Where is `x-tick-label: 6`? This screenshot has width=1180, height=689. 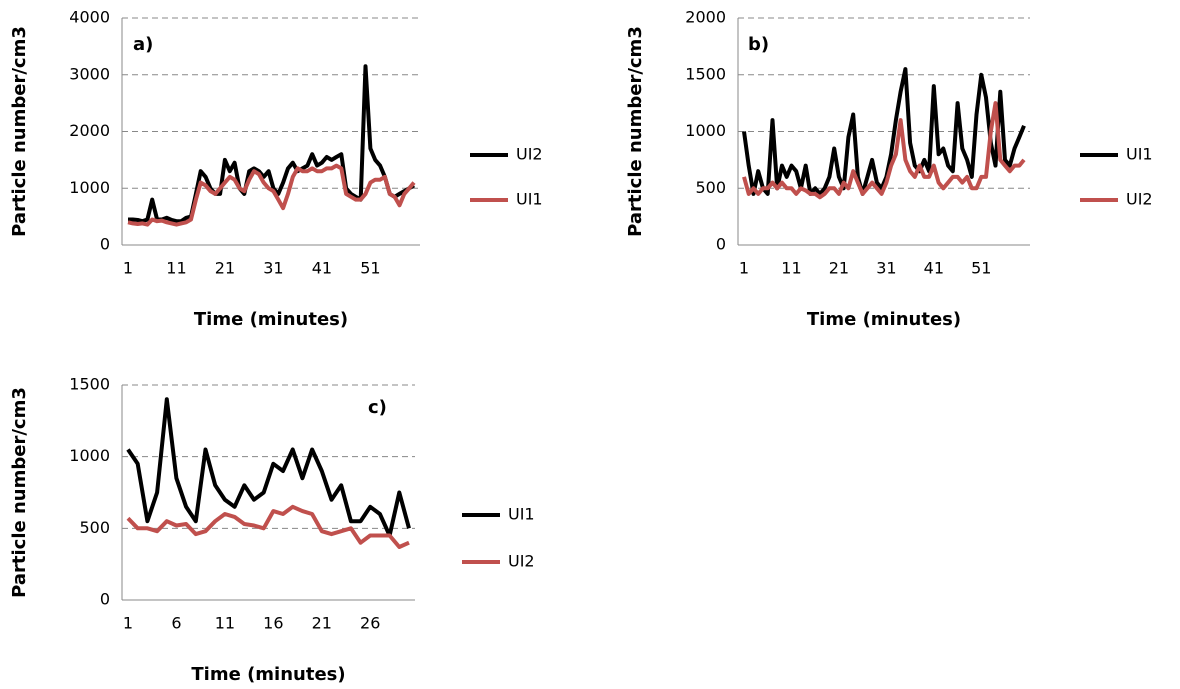 x-tick-label: 6 is located at coordinates (176, 623).